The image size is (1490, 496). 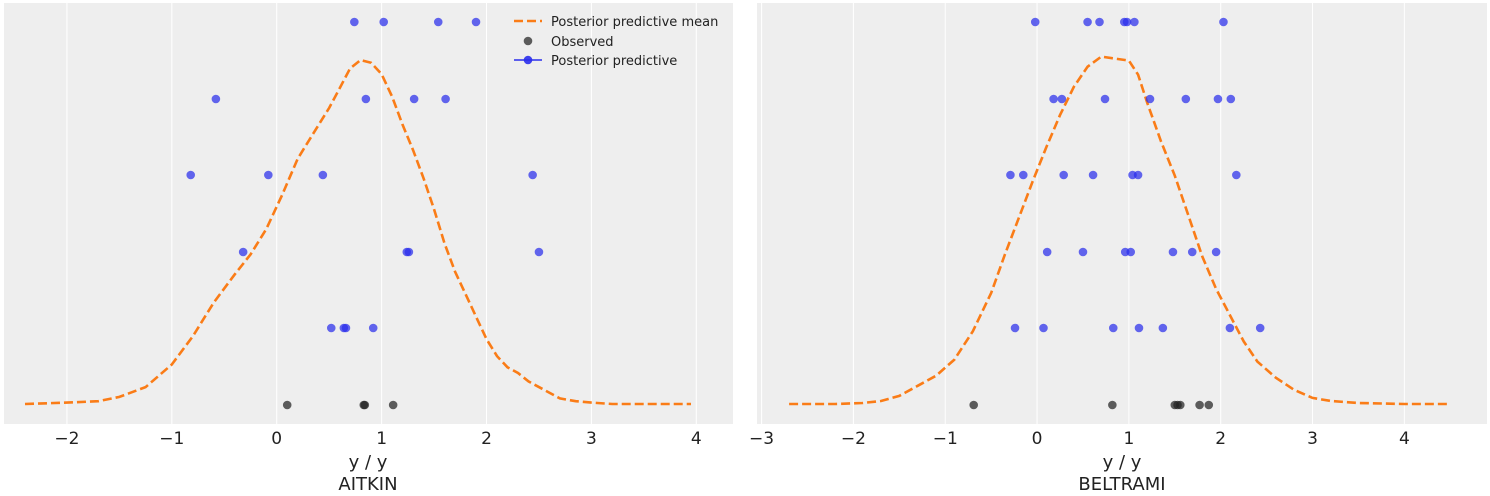 I want to click on legend-predictive-swatch, so click(x=528, y=60).